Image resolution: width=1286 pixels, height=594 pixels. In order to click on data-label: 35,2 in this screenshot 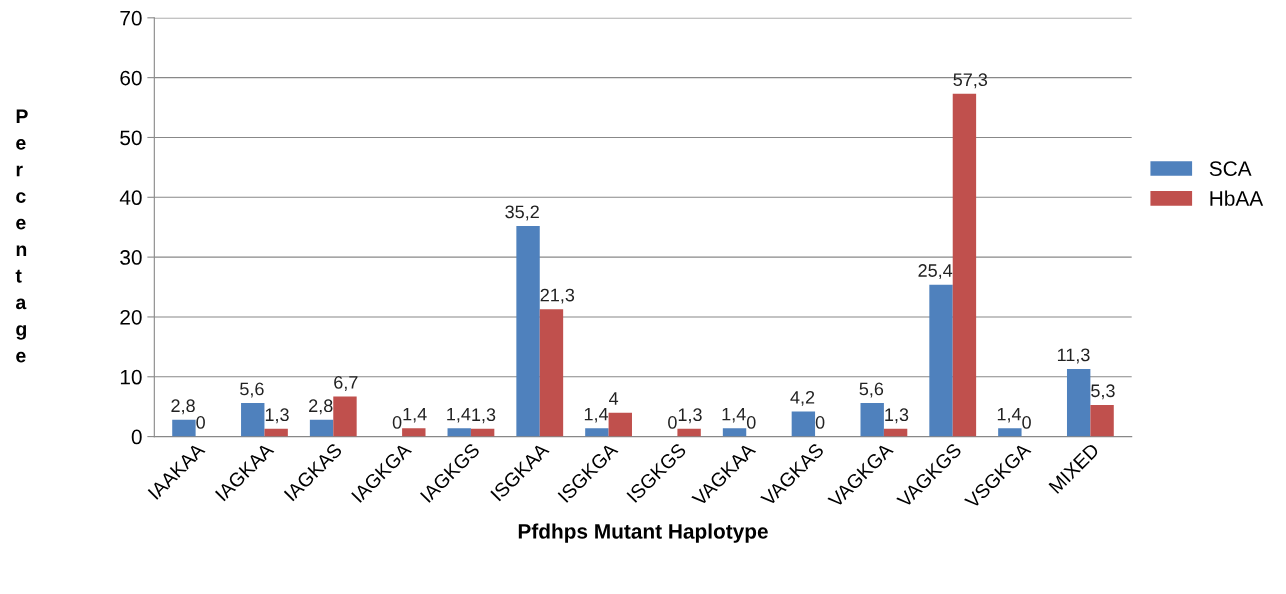, I will do `click(522, 213)`.